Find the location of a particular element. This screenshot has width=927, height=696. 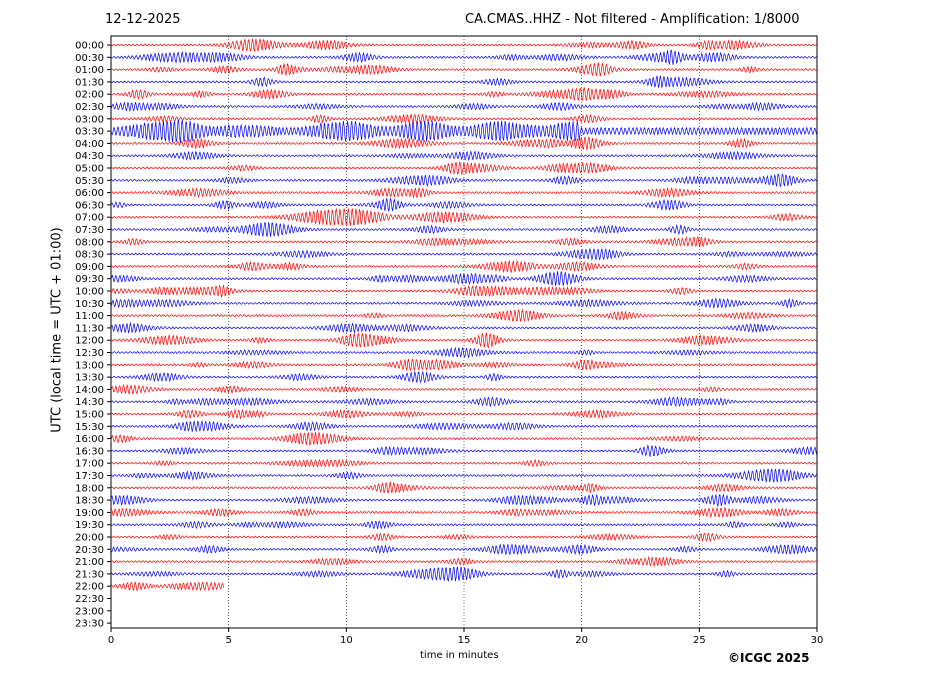

y-tick-label: 04:30 is located at coordinates (89, 156).